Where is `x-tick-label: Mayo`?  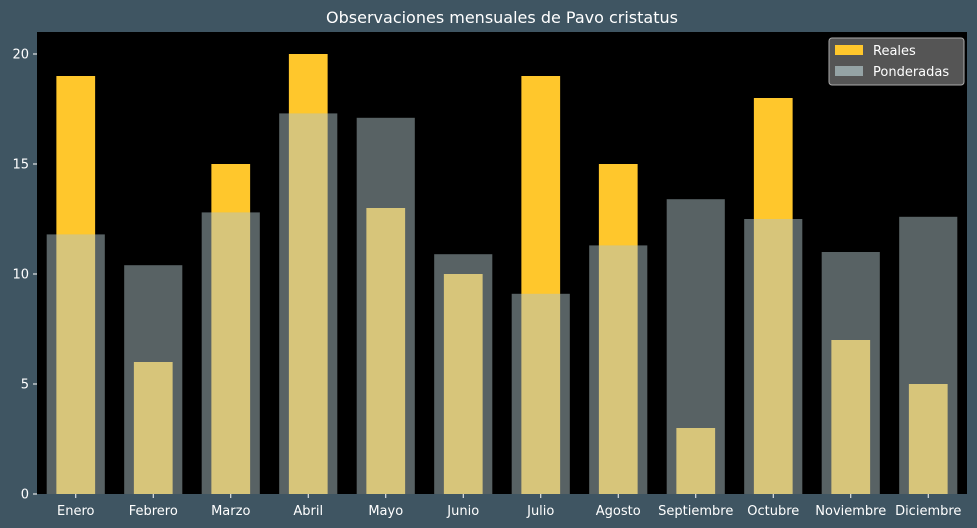
x-tick-label: Mayo is located at coordinates (385, 511).